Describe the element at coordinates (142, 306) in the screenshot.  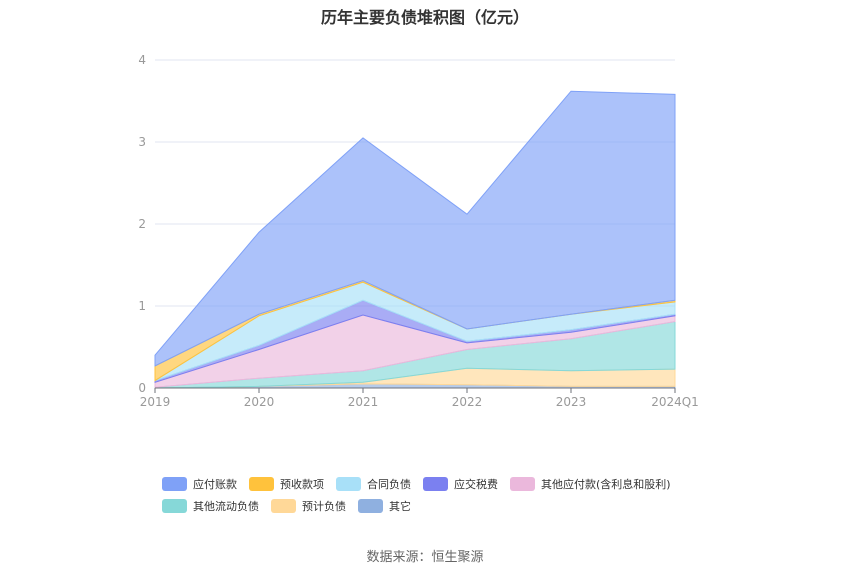
I see `y-tick-label: 1` at that location.